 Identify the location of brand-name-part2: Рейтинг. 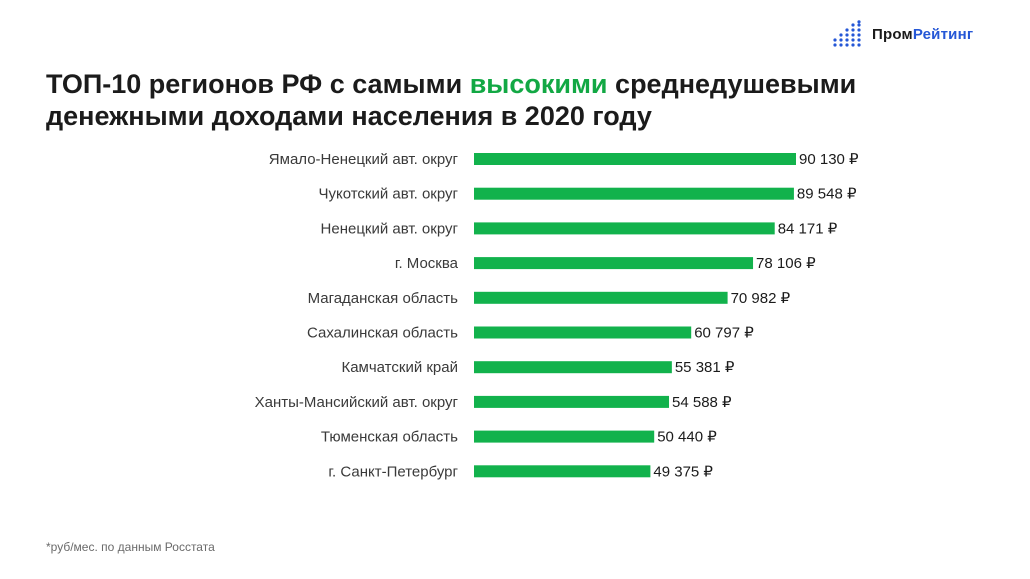
(943, 34).